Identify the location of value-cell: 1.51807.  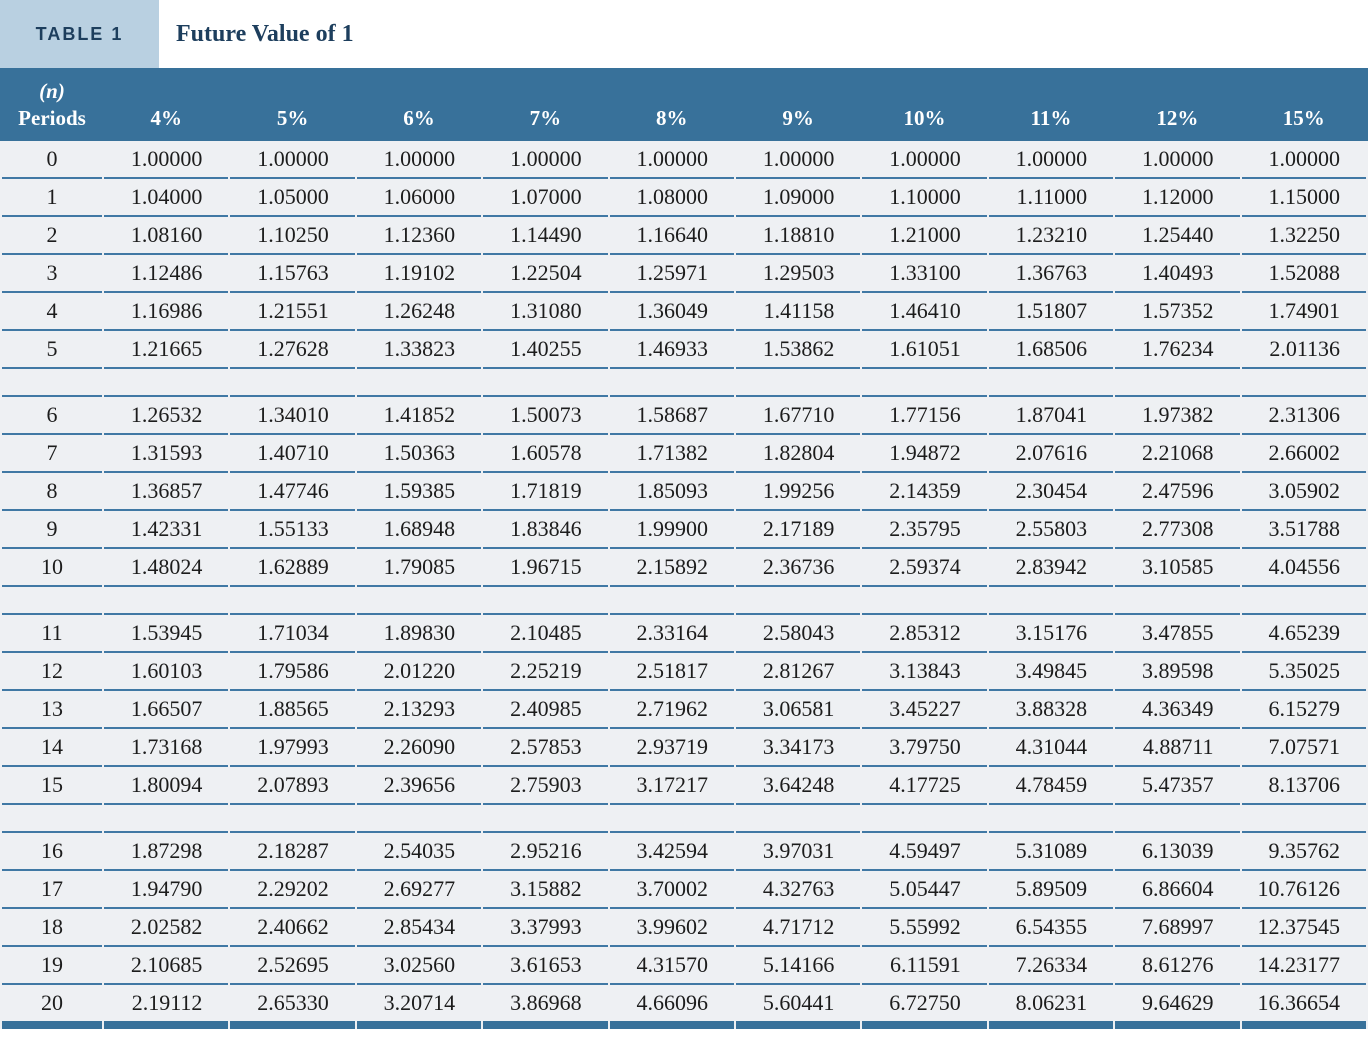
(1051, 312).